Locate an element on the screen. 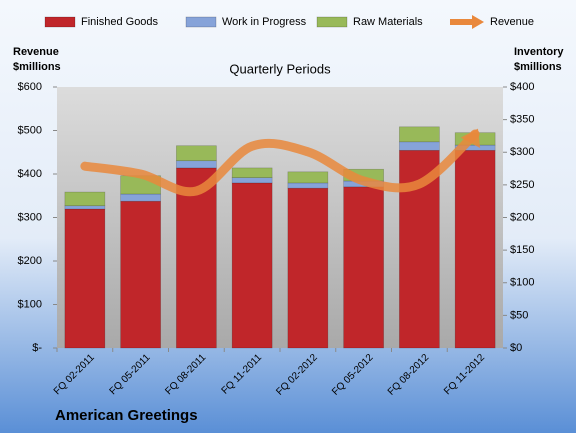 The image size is (576, 433). y-tick-label: $100 is located at coordinates (30, 304).